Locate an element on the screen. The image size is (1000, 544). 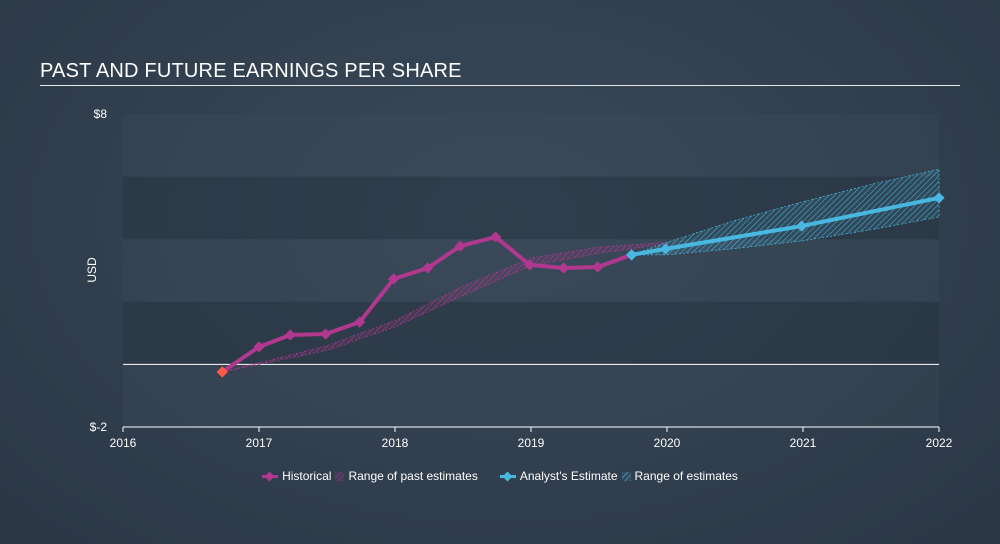
x-tick-label: 2019 is located at coordinates (531, 443).